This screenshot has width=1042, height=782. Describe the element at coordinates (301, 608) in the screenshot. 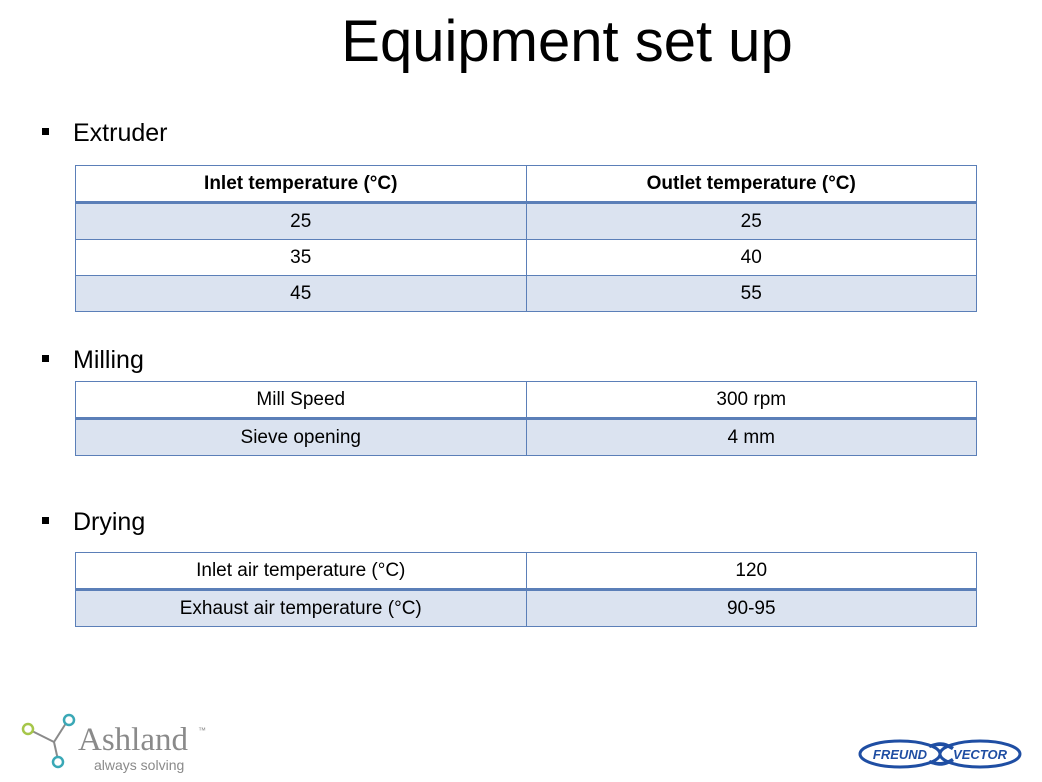

I see `table-cell: Exhaust air temperature (°C)` at that location.